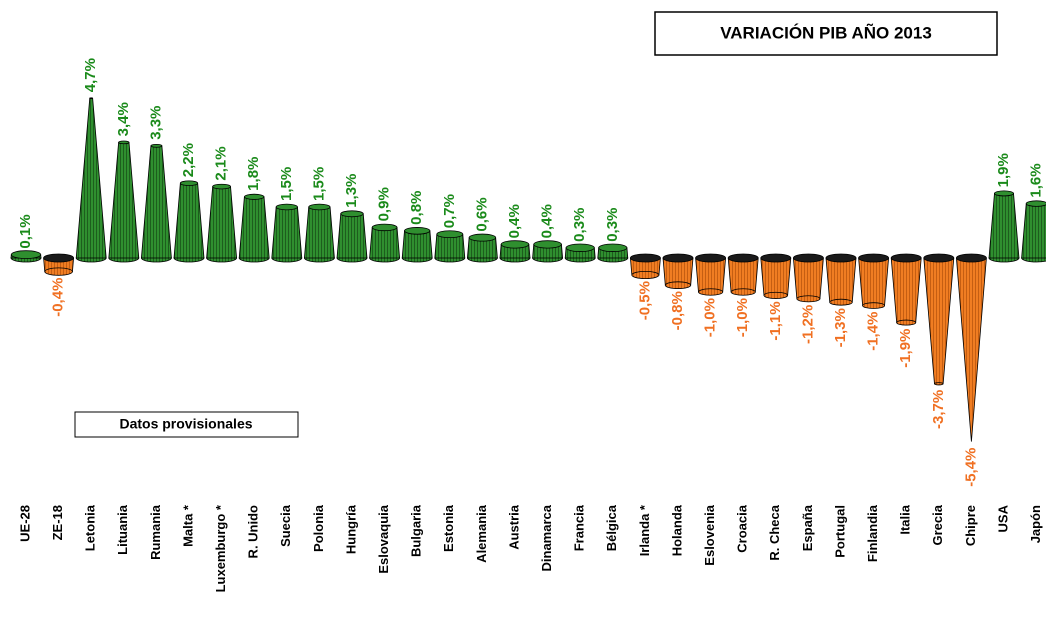 This screenshot has width=1046, height=618. What do you see at coordinates (481, 214) in the screenshot?
I see `value-label: 0,6%` at bounding box center [481, 214].